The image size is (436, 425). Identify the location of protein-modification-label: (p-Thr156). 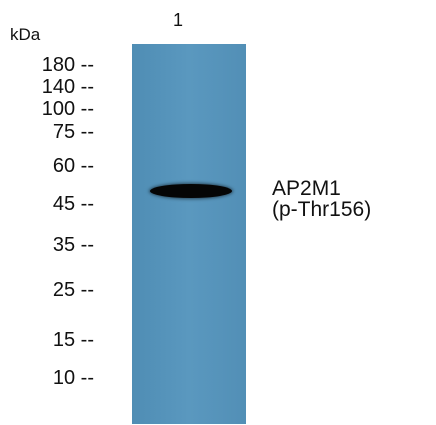
(322, 209).